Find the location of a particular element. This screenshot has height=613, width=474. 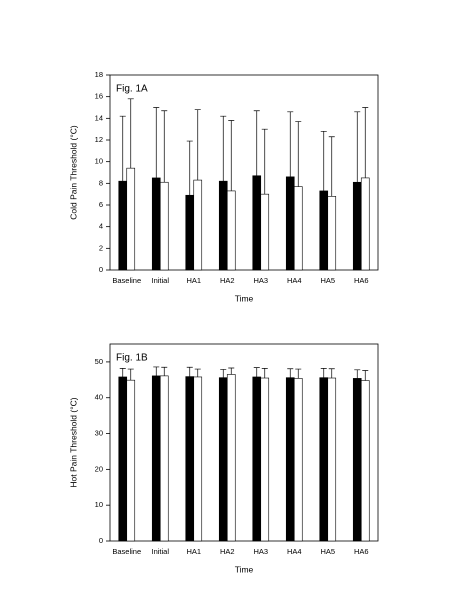

y-axis-label: Hot Pain Threshold (°C) is located at coordinates (73, 442).